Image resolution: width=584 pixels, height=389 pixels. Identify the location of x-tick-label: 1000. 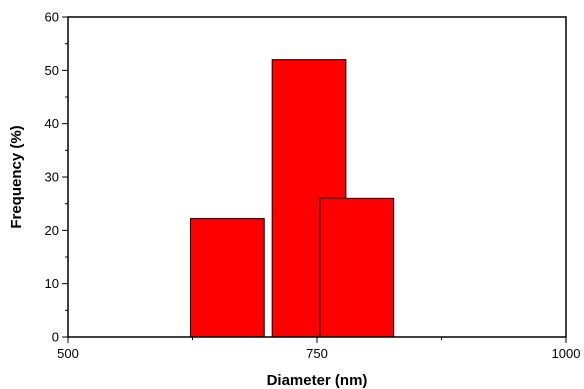
(566, 353).